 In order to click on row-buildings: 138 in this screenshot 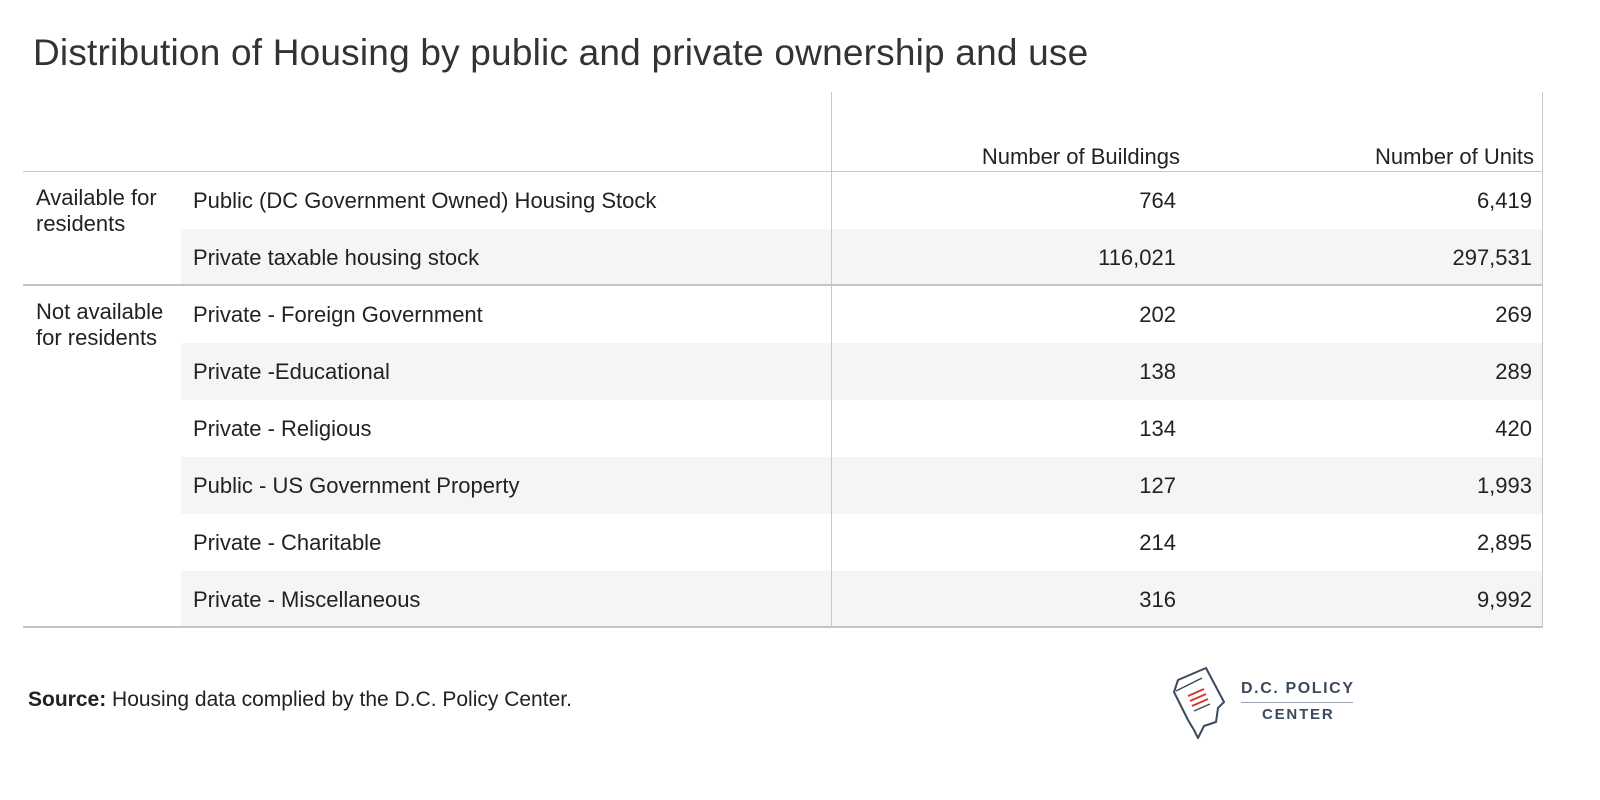, I will do `click(1157, 371)`.